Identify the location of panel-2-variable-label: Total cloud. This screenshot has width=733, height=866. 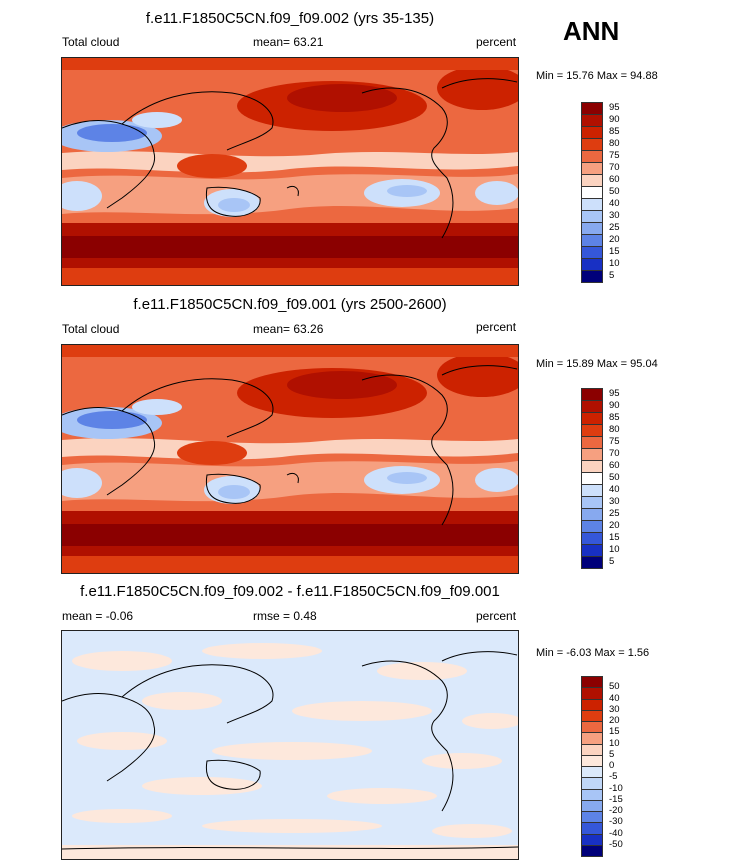
(91, 329).